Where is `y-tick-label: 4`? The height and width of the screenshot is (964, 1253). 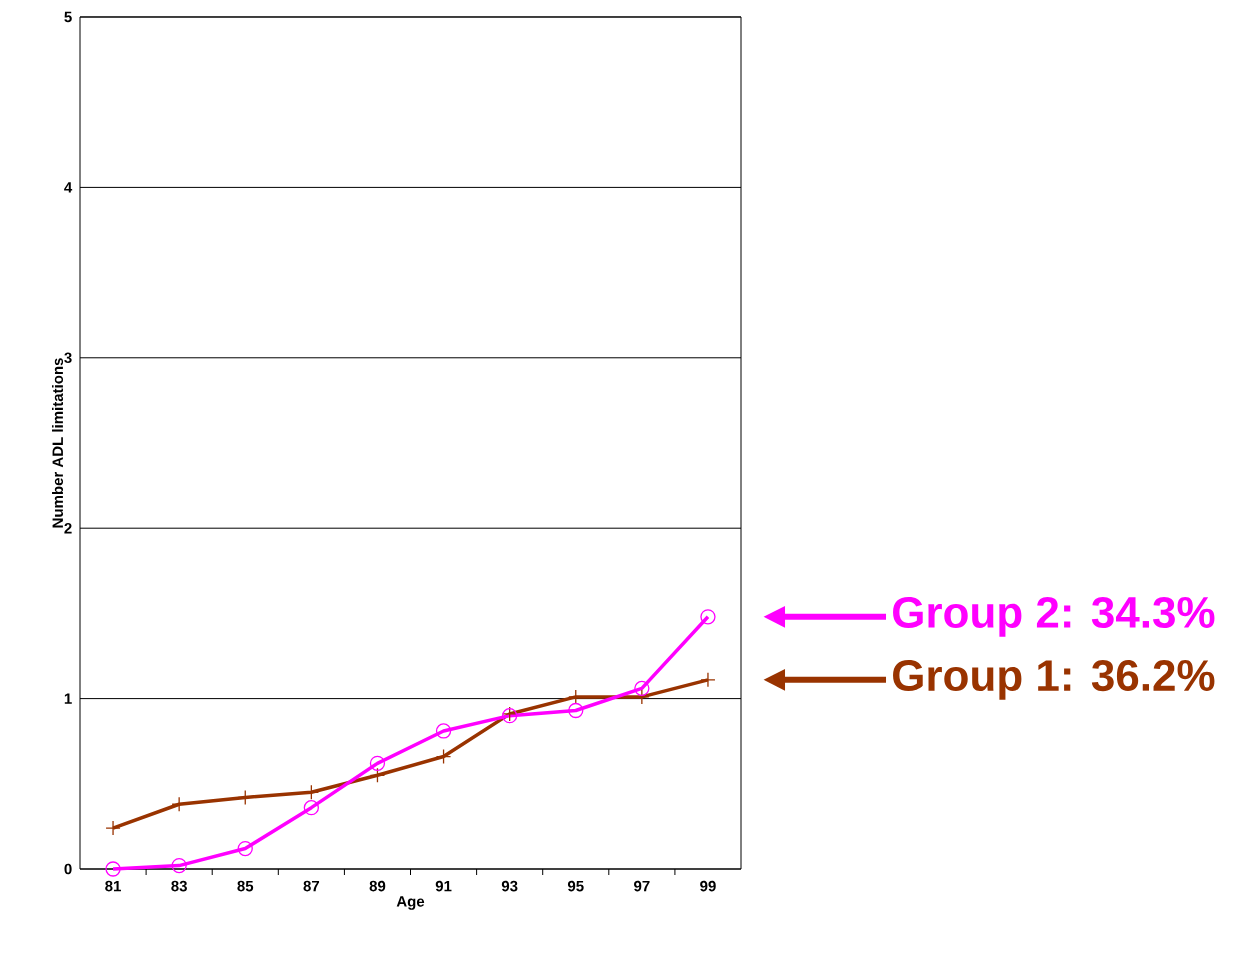 y-tick-label: 4 is located at coordinates (68, 187).